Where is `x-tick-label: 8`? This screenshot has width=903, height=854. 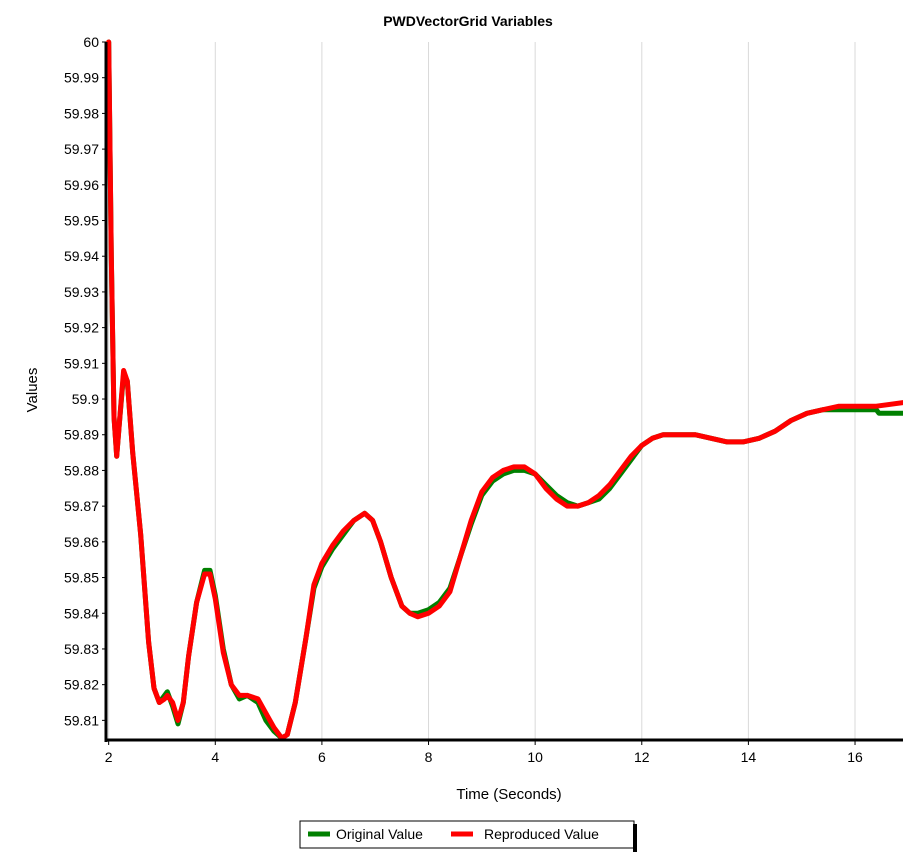 x-tick-label: 8 is located at coordinates (429, 757).